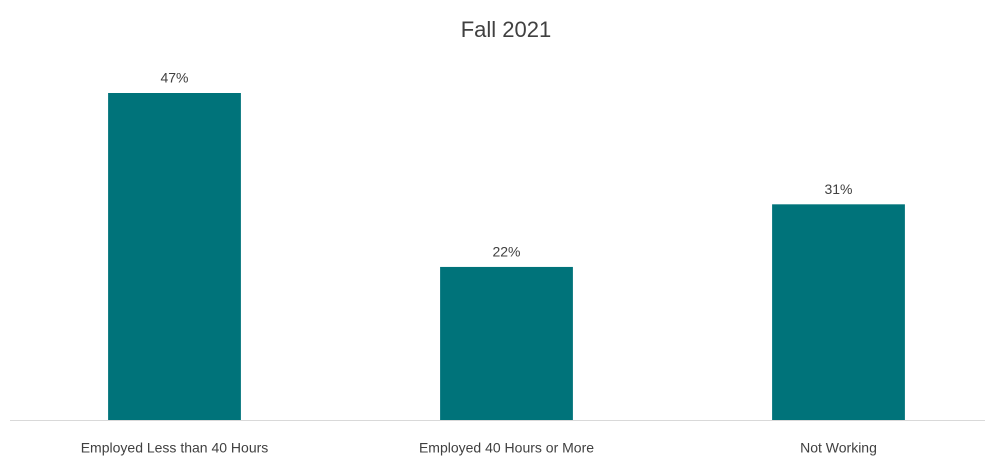 Image resolution: width=993 pixels, height=460 pixels. What do you see at coordinates (506, 29) in the screenshot?
I see `chart-title: Fall 2021` at bounding box center [506, 29].